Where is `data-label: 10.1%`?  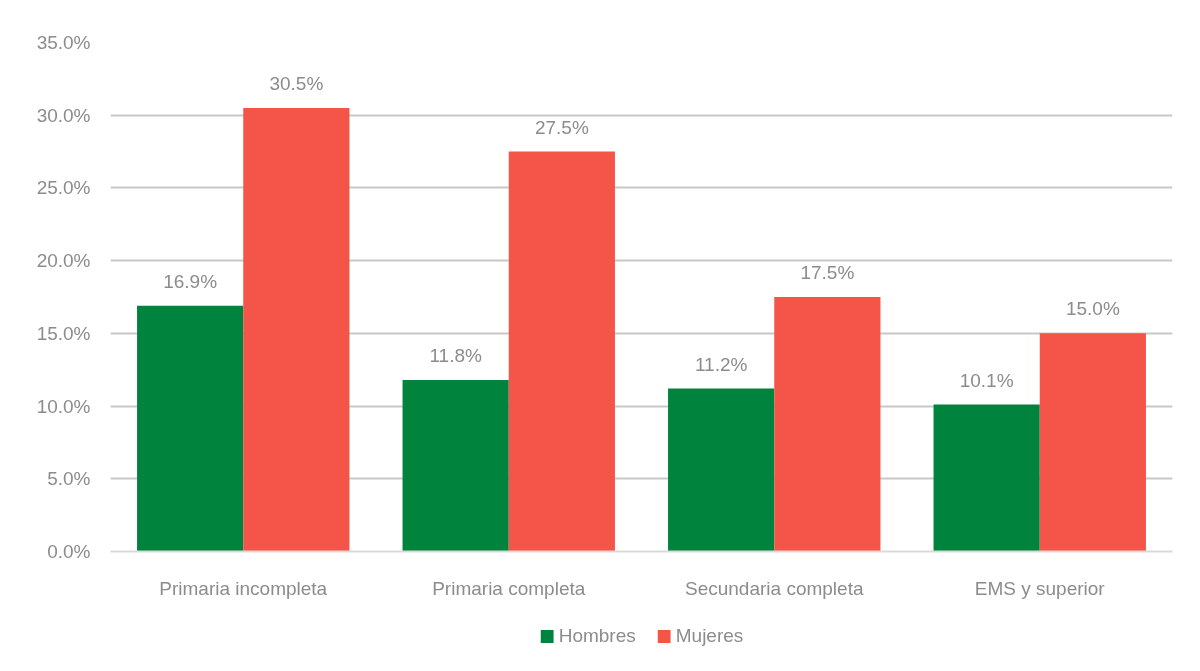 data-label: 10.1% is located at coordinates (986, 380).